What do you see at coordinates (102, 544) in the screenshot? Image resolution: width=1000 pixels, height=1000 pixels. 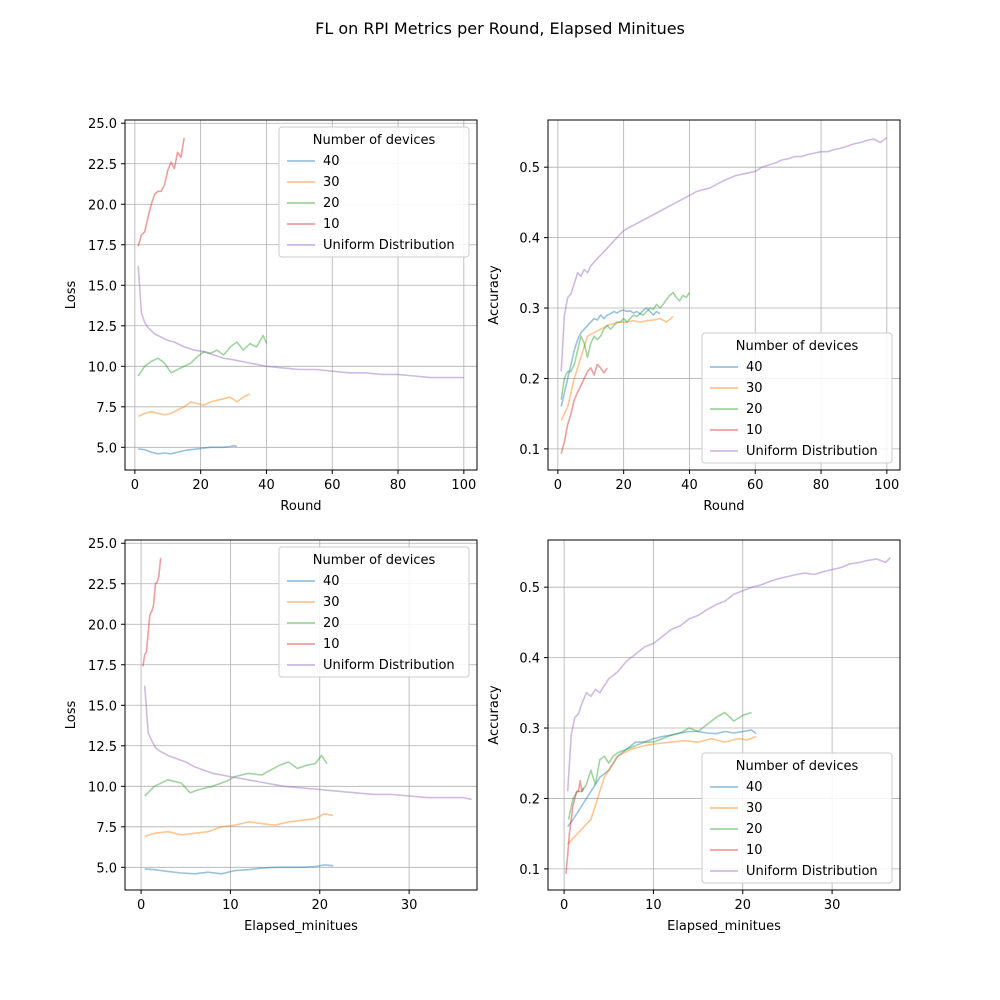 I see `y-tick-label: 25.0` at bounding box center [102, 544].